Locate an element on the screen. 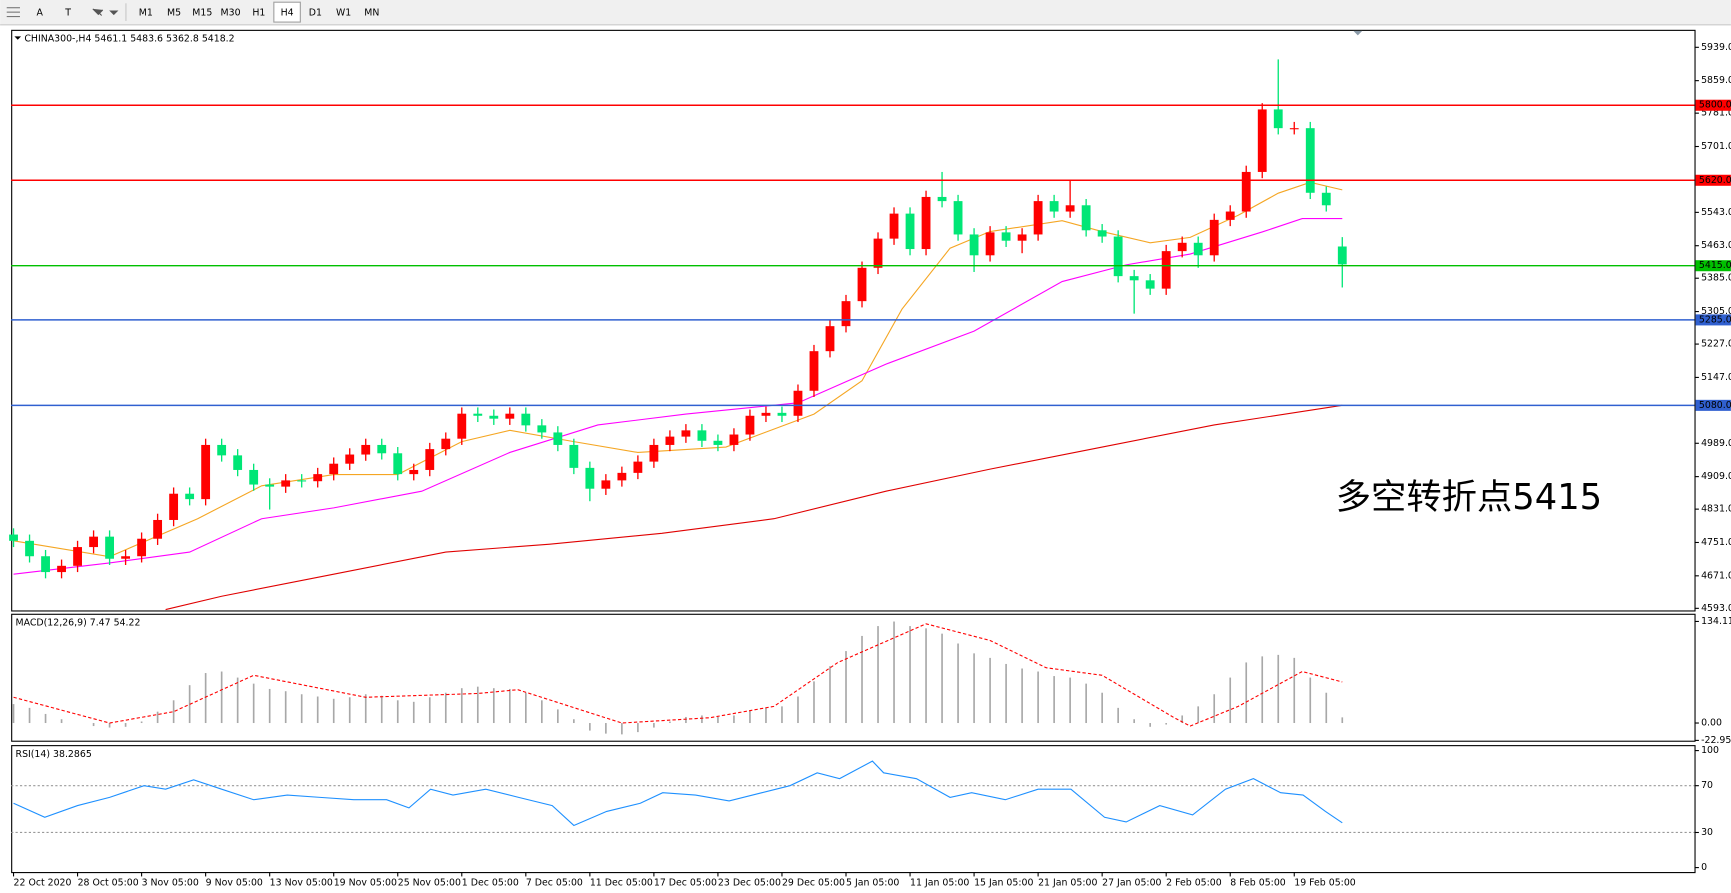 The height and width of the screenshot is (893, 1731). grid-icon is located at coordinates (13, 12).